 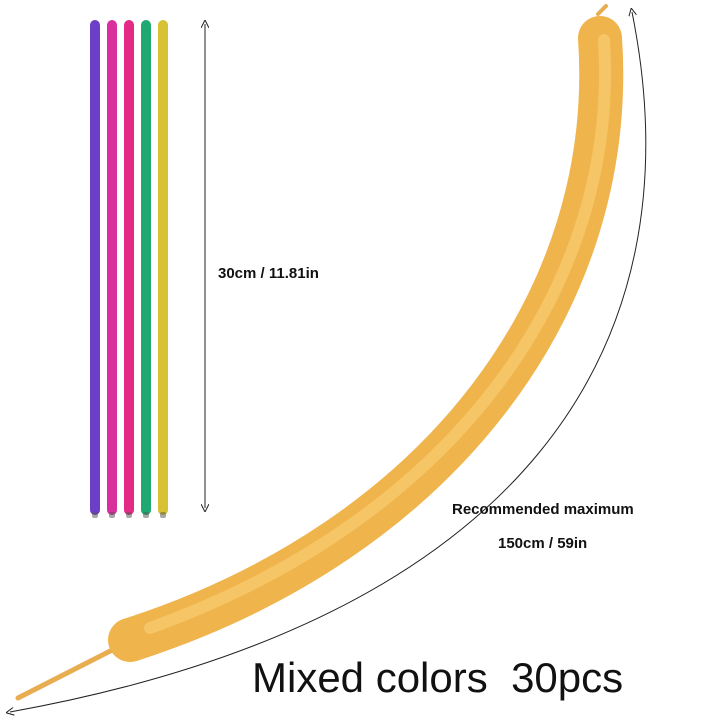 I want to click on caption: Mixed colors 30pcs, so click(x=437, y=677).